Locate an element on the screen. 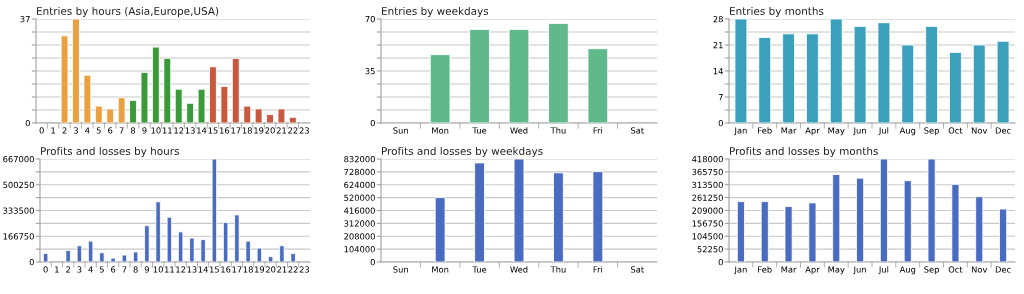 This screenshot has height=294, width=1024. x-tick-label: 22 is located at coordinates (293, 269).